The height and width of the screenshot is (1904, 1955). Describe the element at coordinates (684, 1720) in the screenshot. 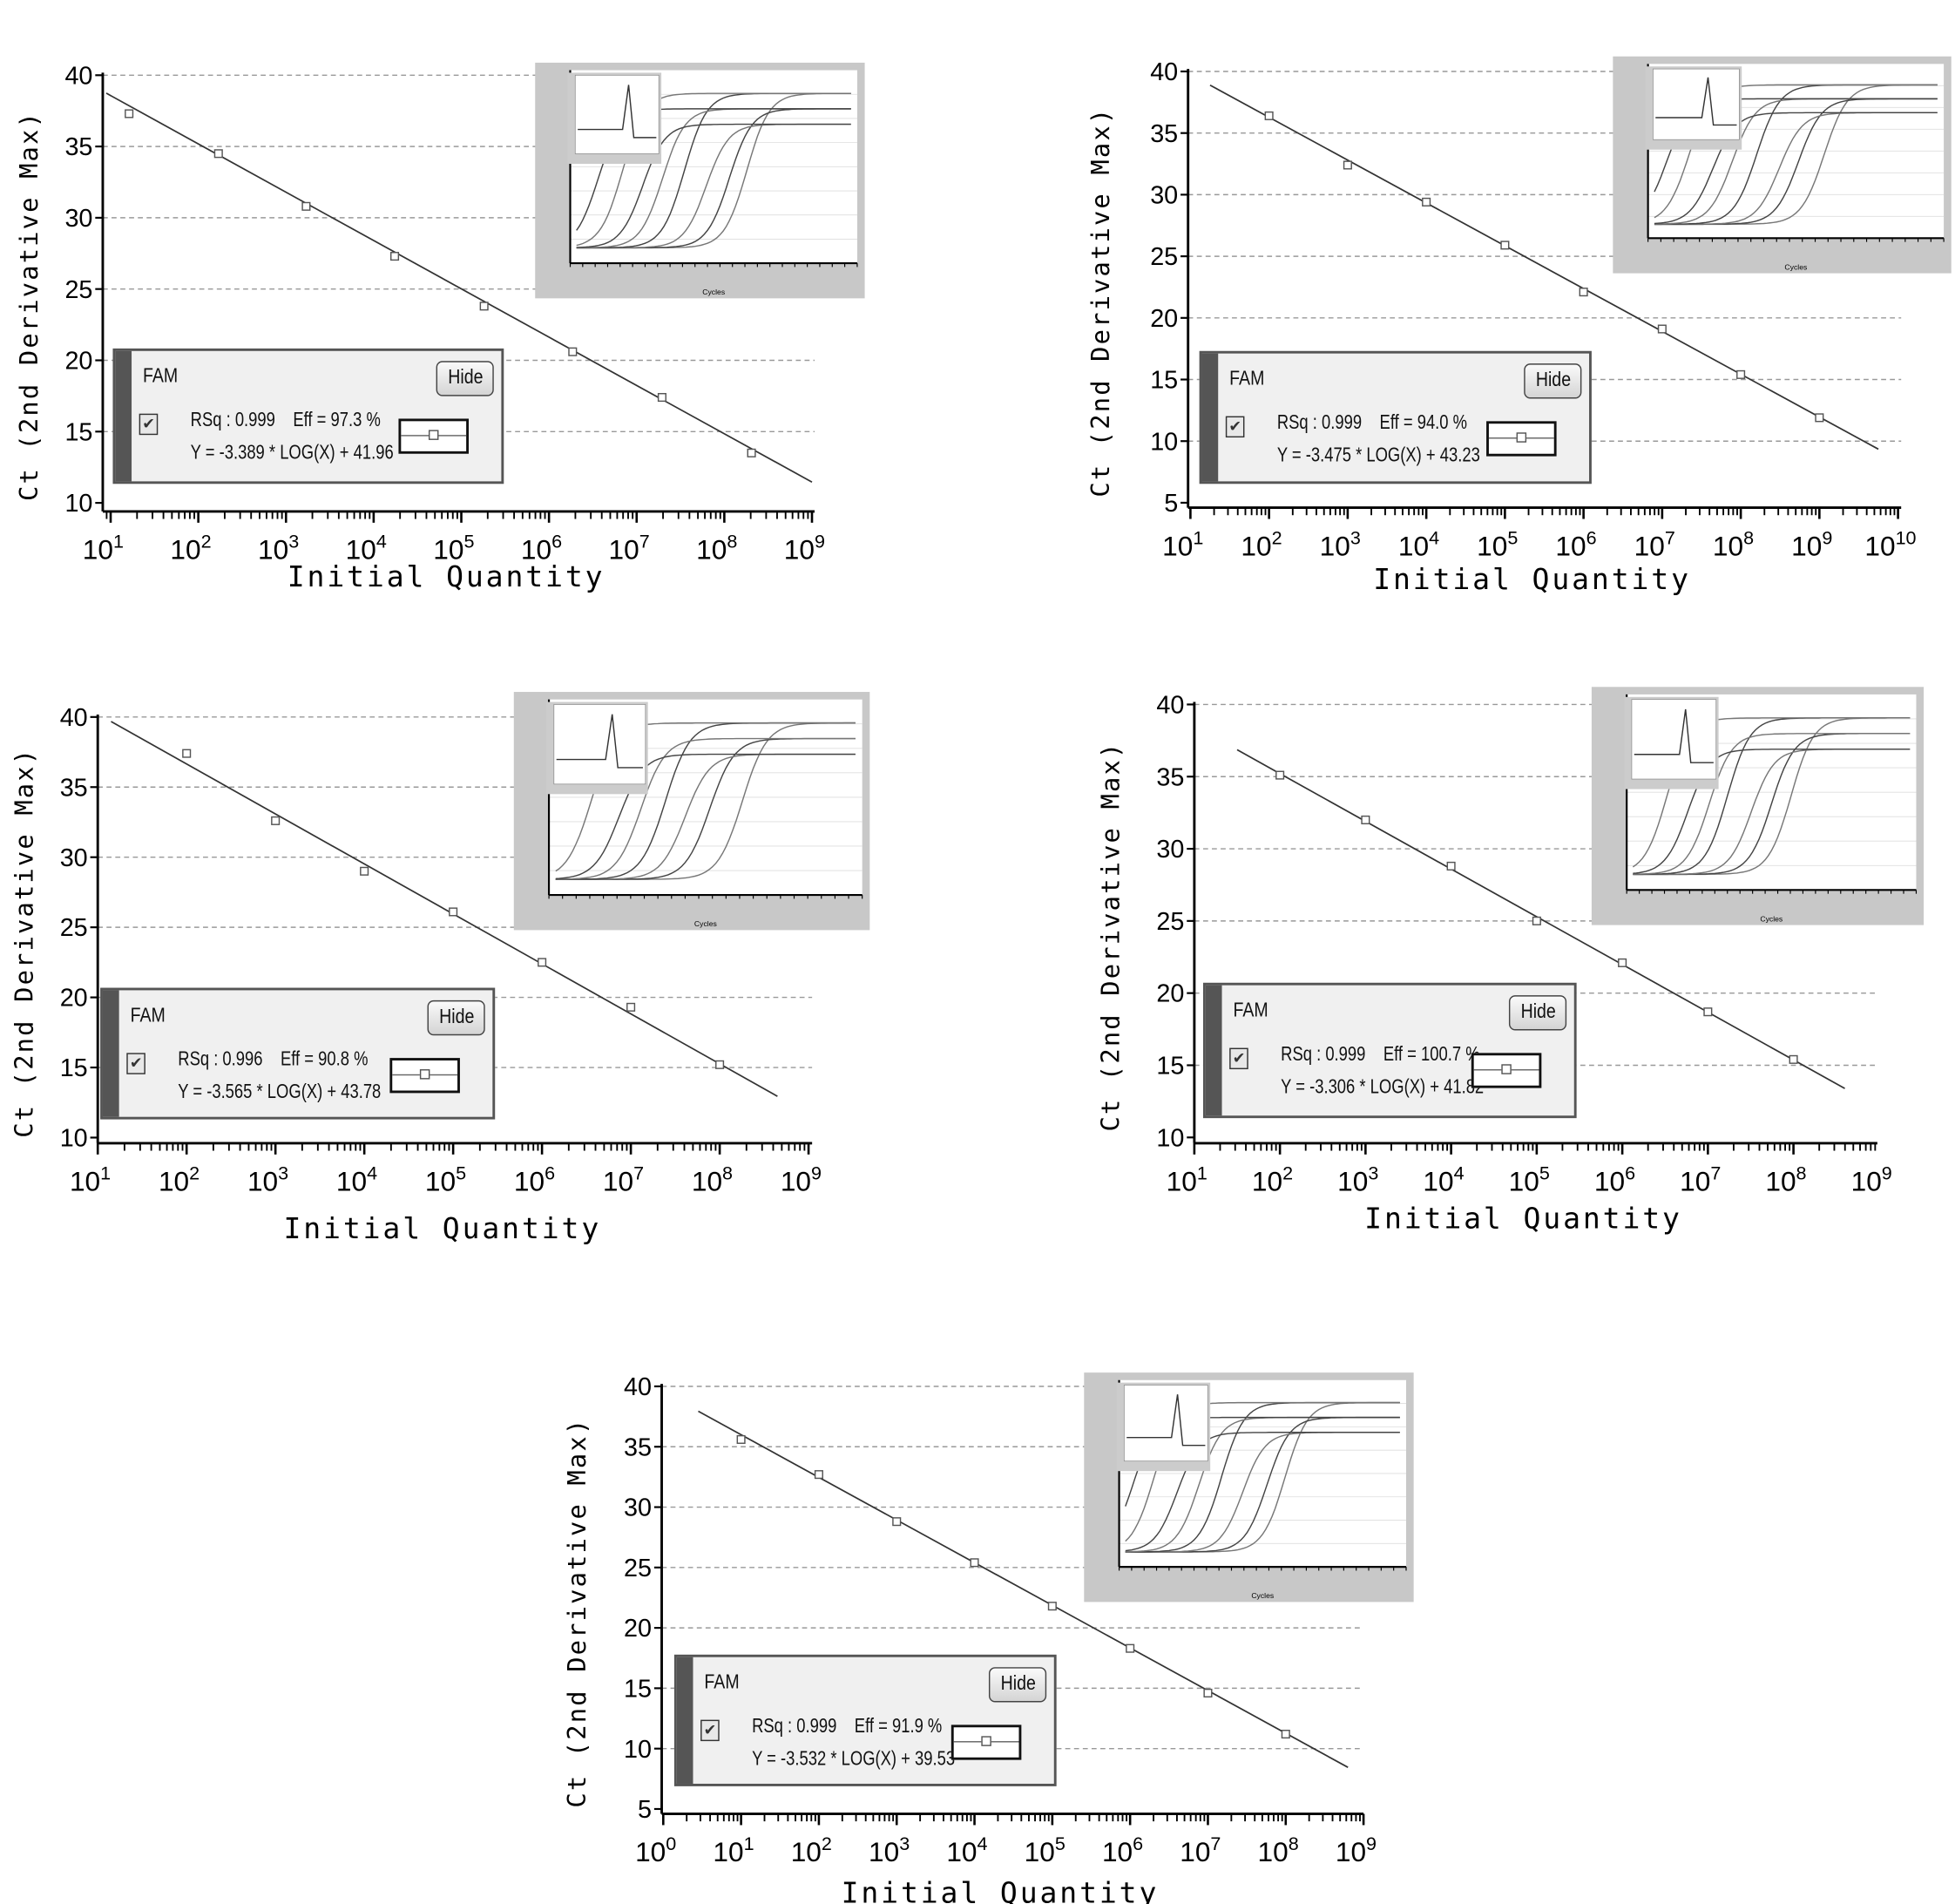

I see `legend-color-bar` at that location.